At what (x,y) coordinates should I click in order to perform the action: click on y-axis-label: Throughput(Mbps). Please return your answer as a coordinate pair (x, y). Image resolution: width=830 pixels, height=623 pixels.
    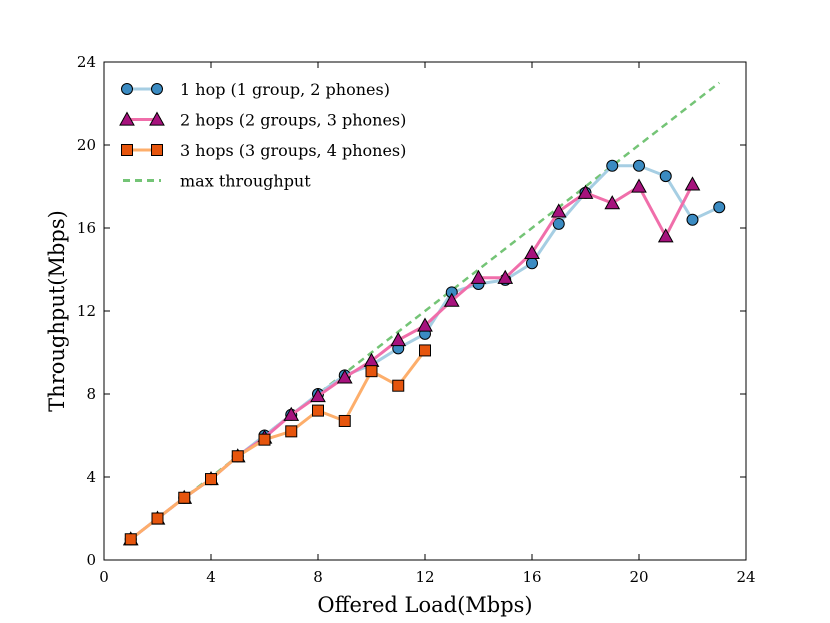
    Looking at the image, I should click on (57, 311).